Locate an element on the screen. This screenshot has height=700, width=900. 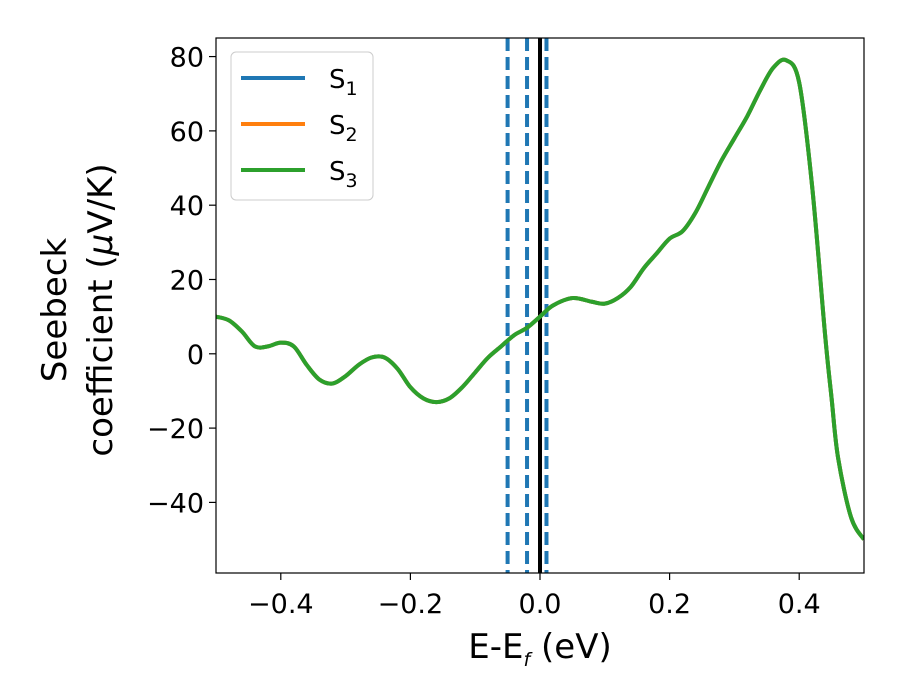
legend-label-s3: S3 is located at coordinates (343, 174).